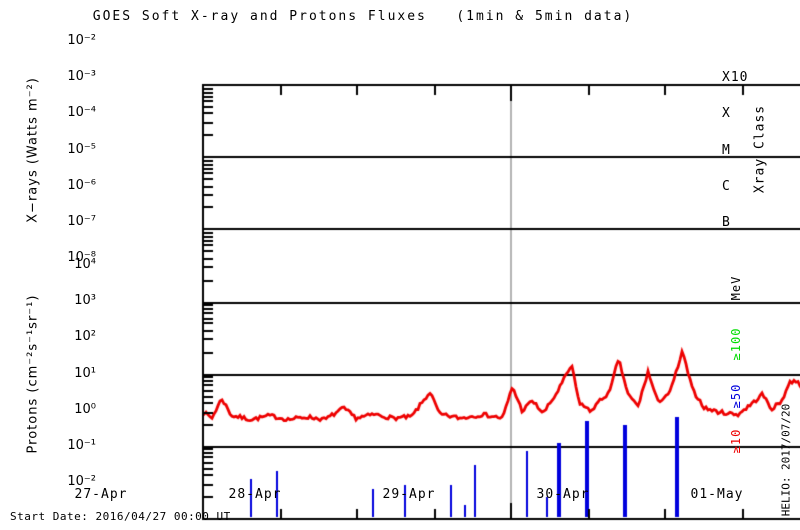  I want to click on proton-legend-label: ≥10, so click(736, 441).